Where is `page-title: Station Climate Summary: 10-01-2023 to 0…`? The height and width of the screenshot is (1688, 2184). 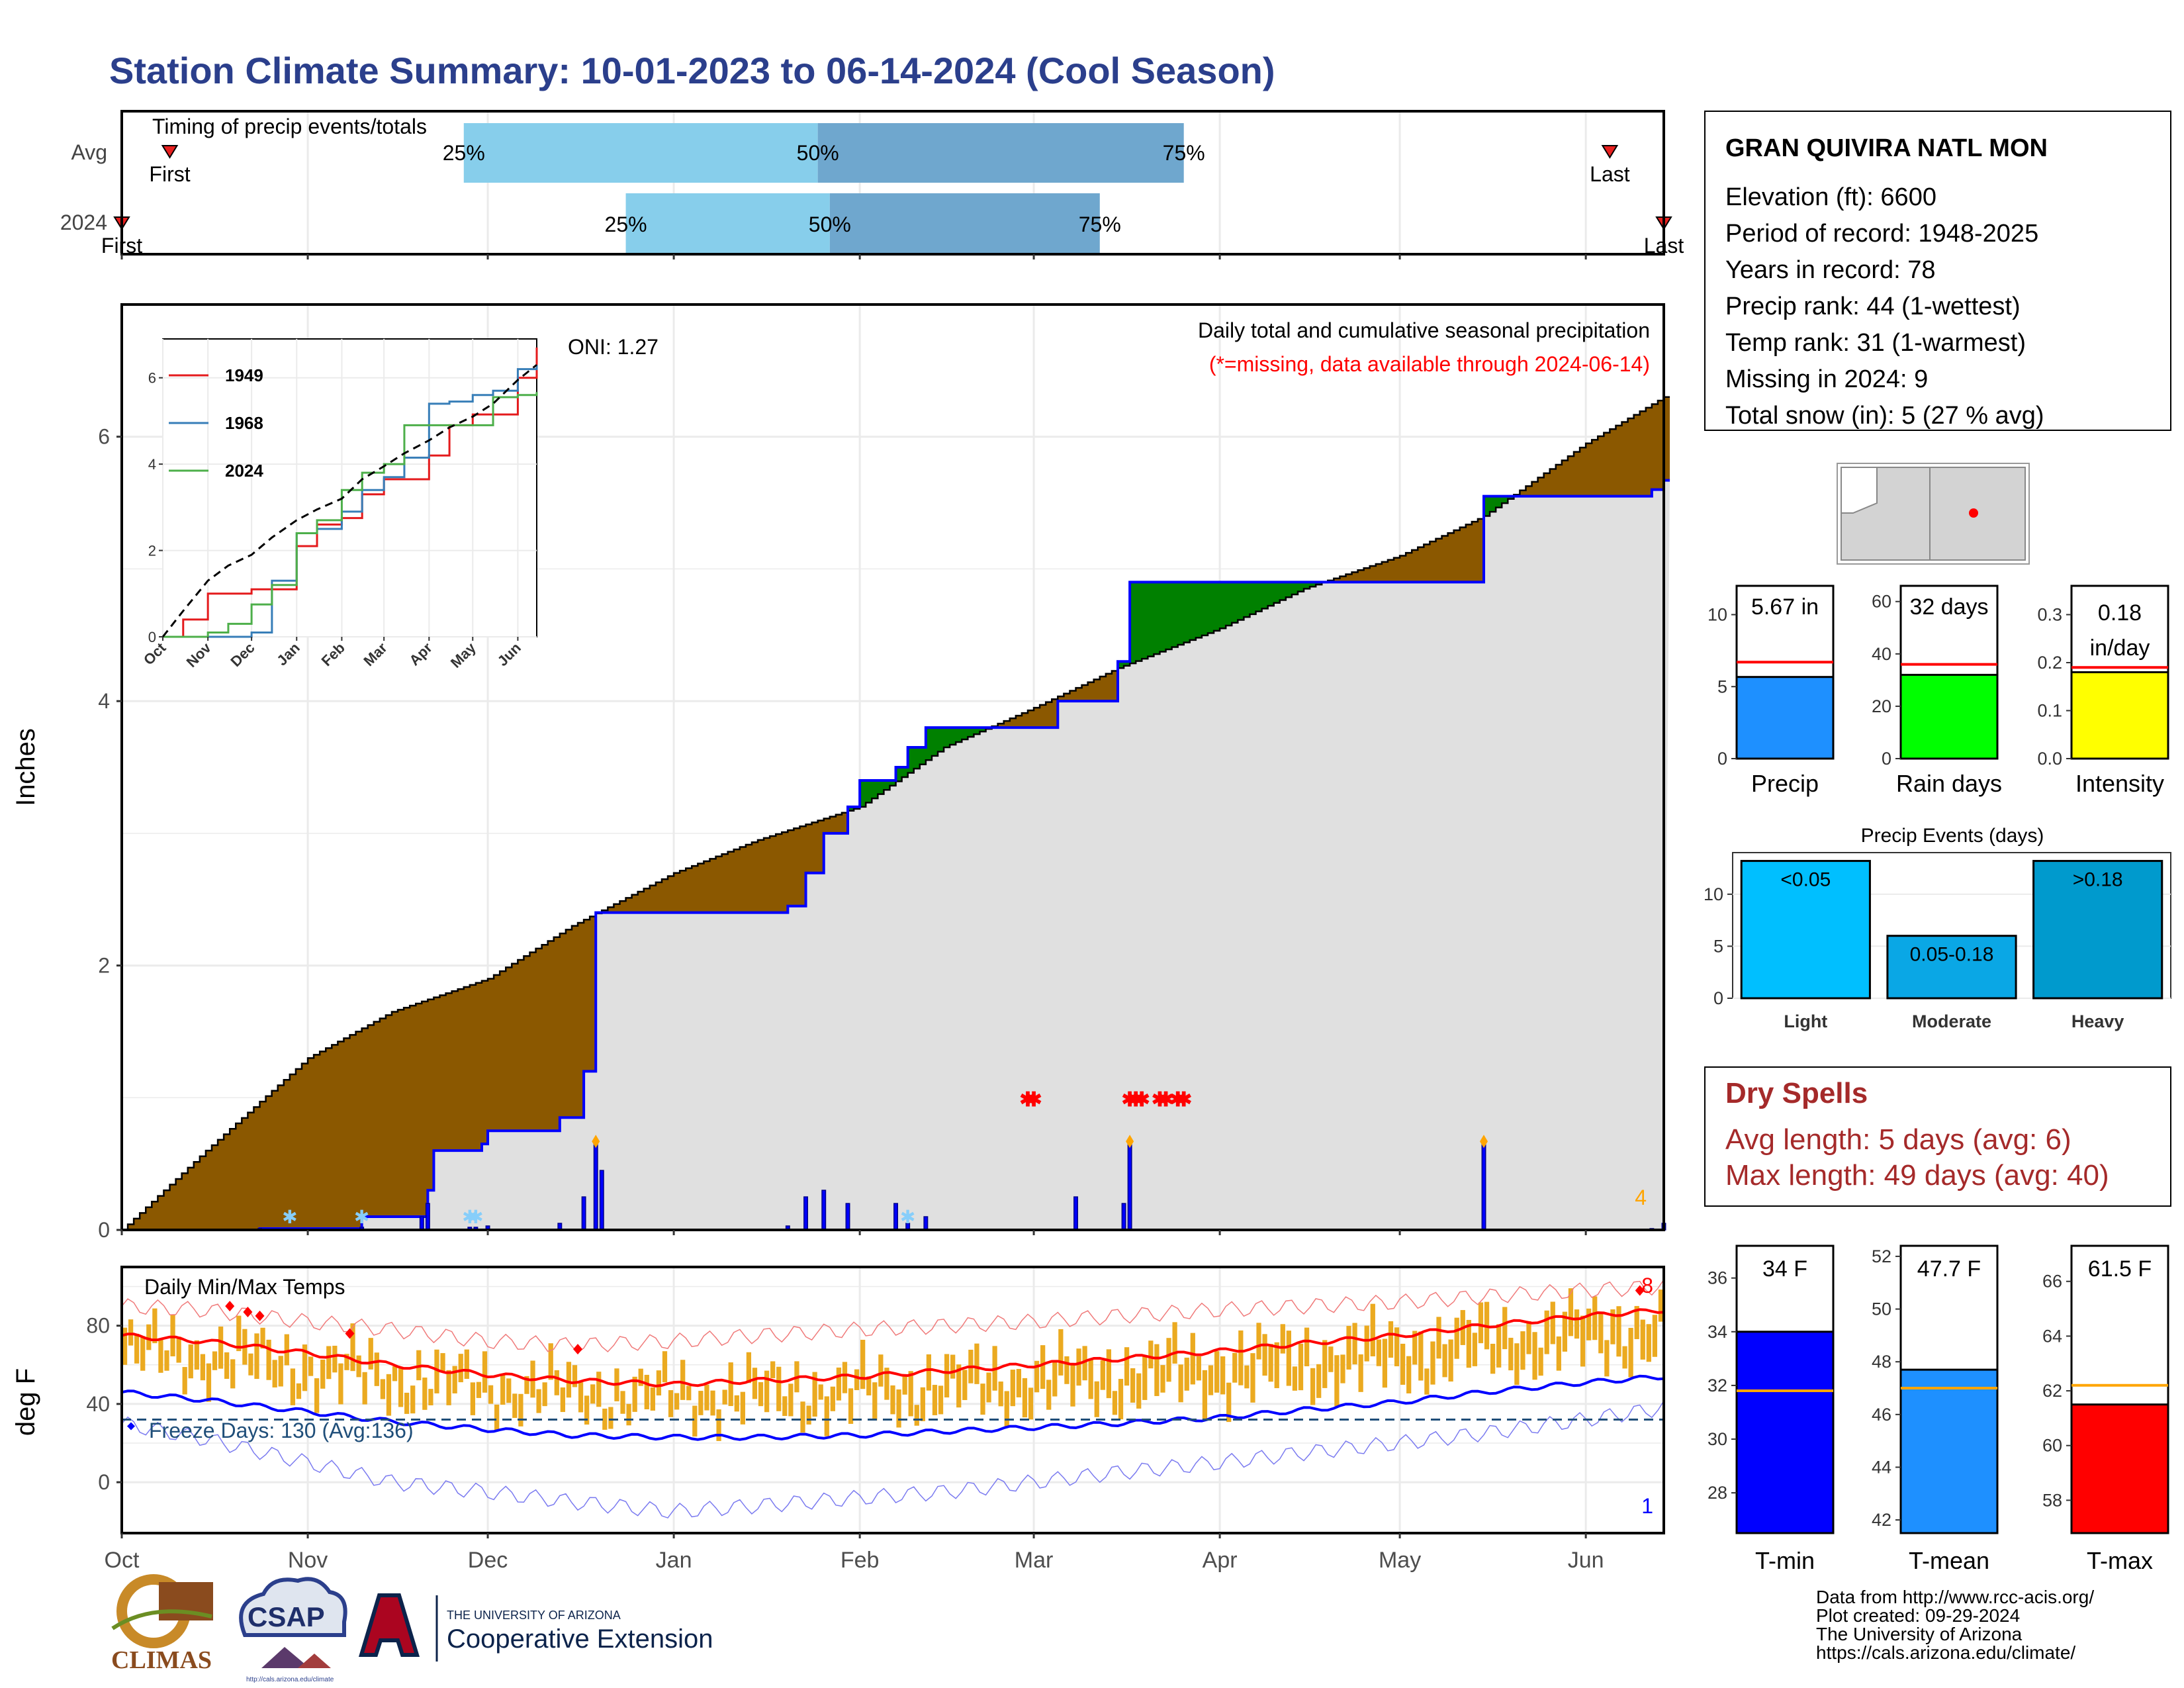
page-title: Station Climate Summary: 10-01-2023 to 0… is located at coordinates (692, 70).